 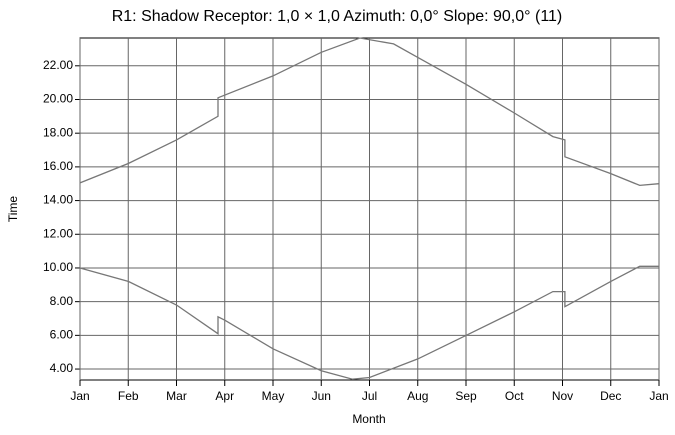 I want to click on y-tick-label: 10.00, so click(x=58, y=267).